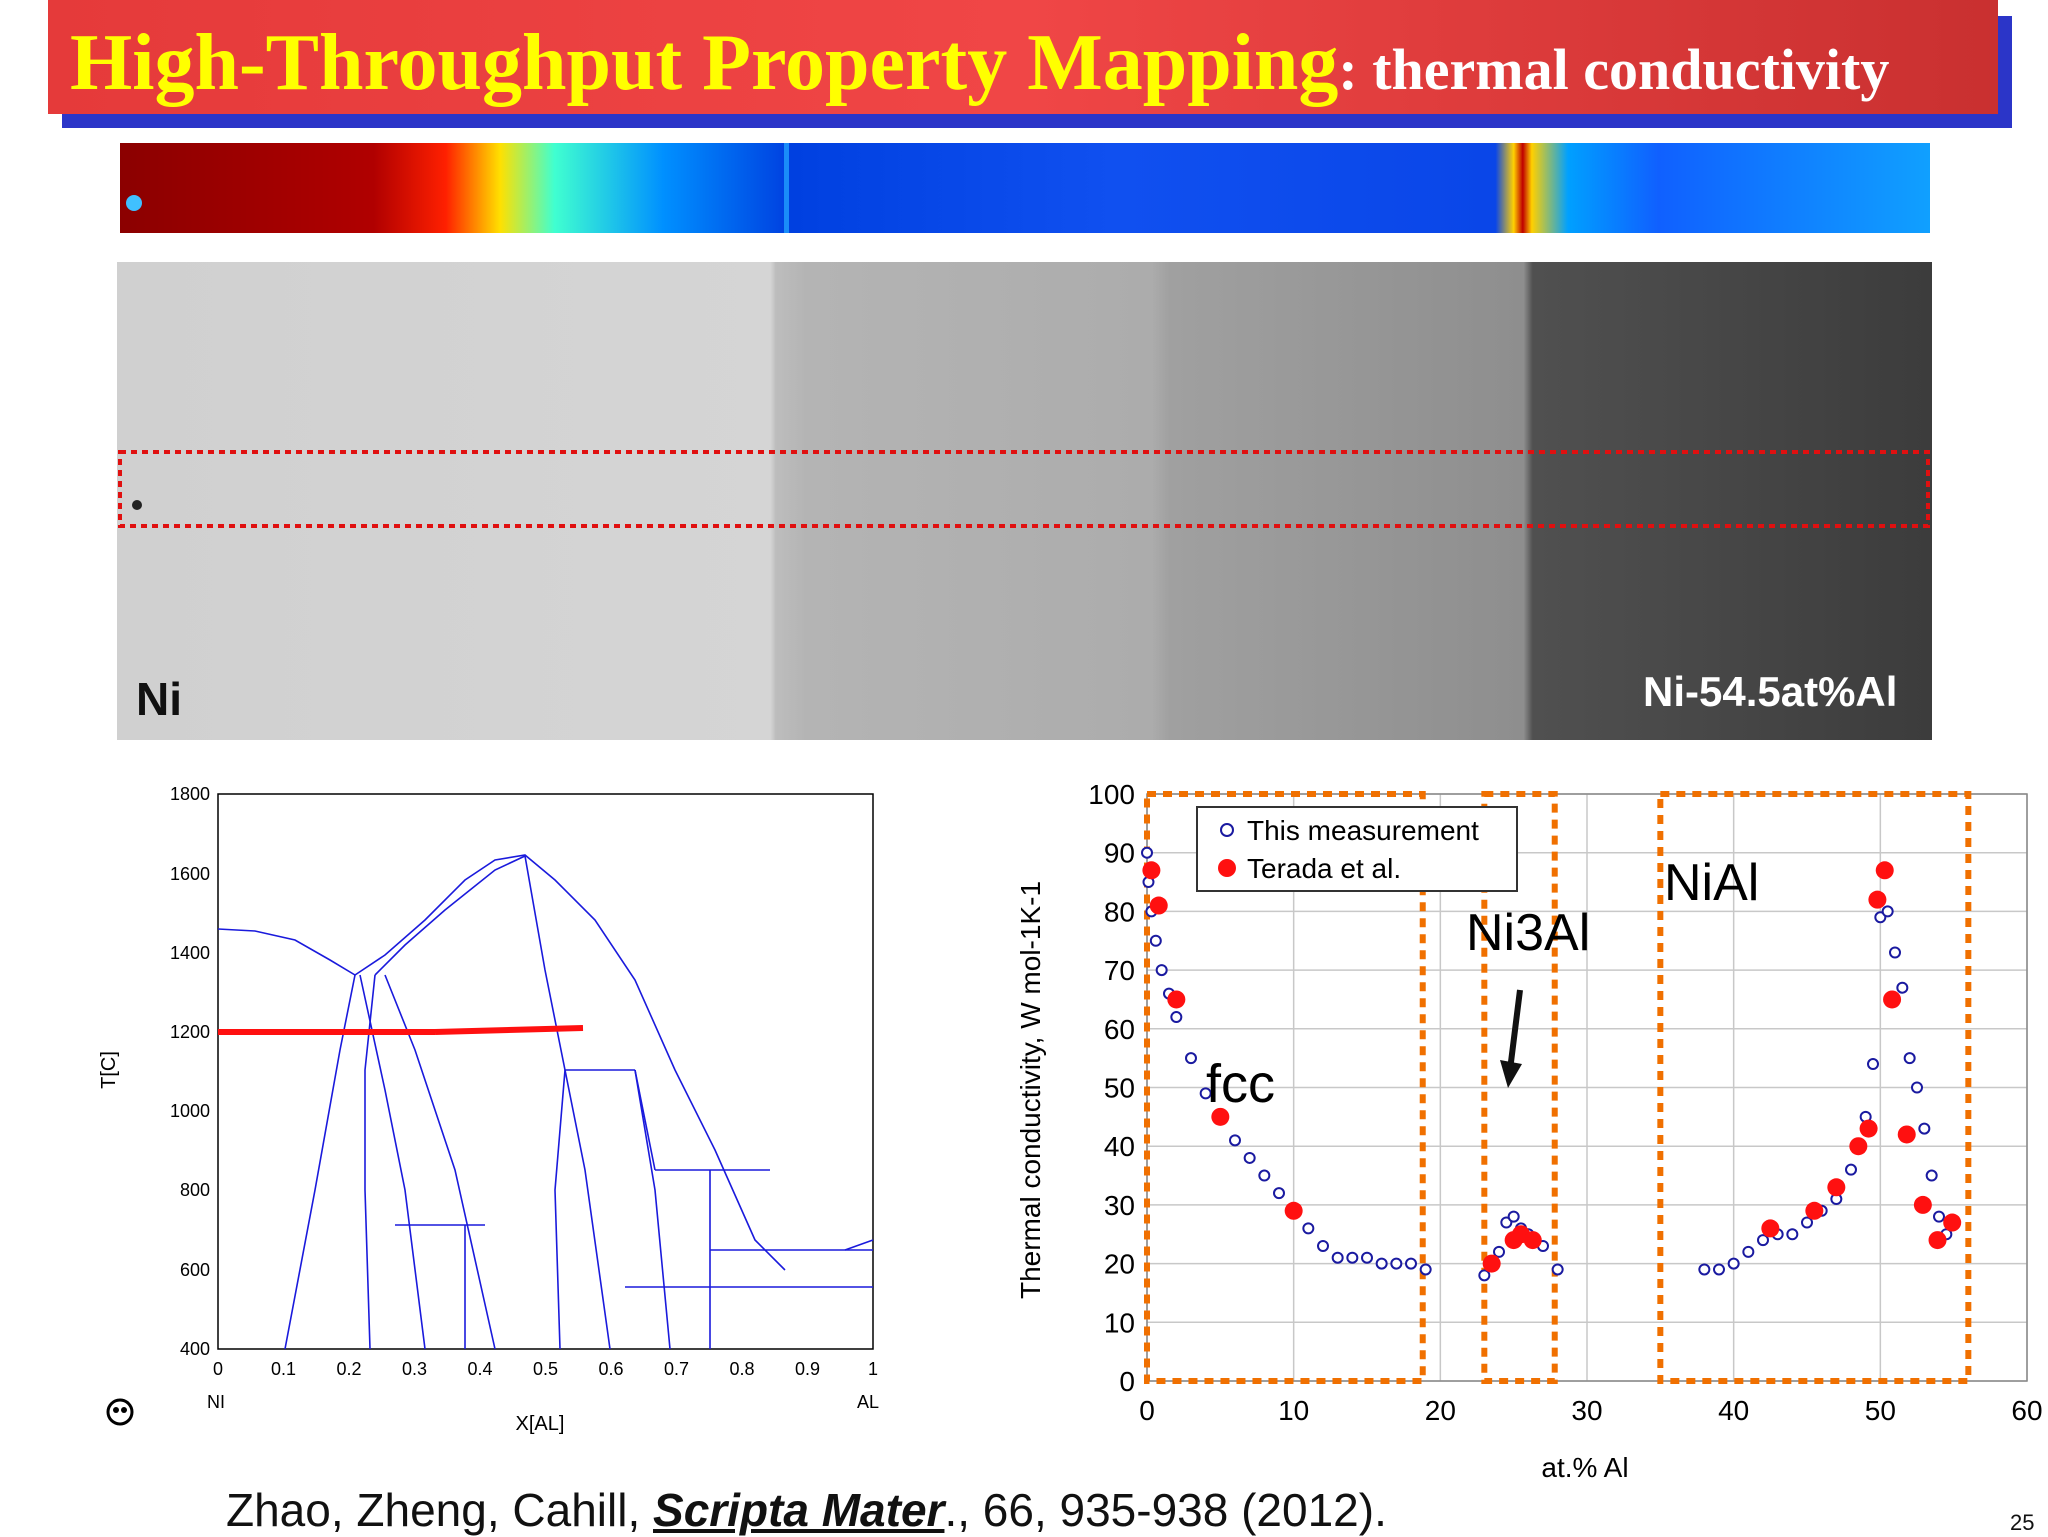 This screenshot has width=2048, height=1537. I want to click on micrograph-label-alloy: Ni-54.5at%Al, so click(1770, 691).